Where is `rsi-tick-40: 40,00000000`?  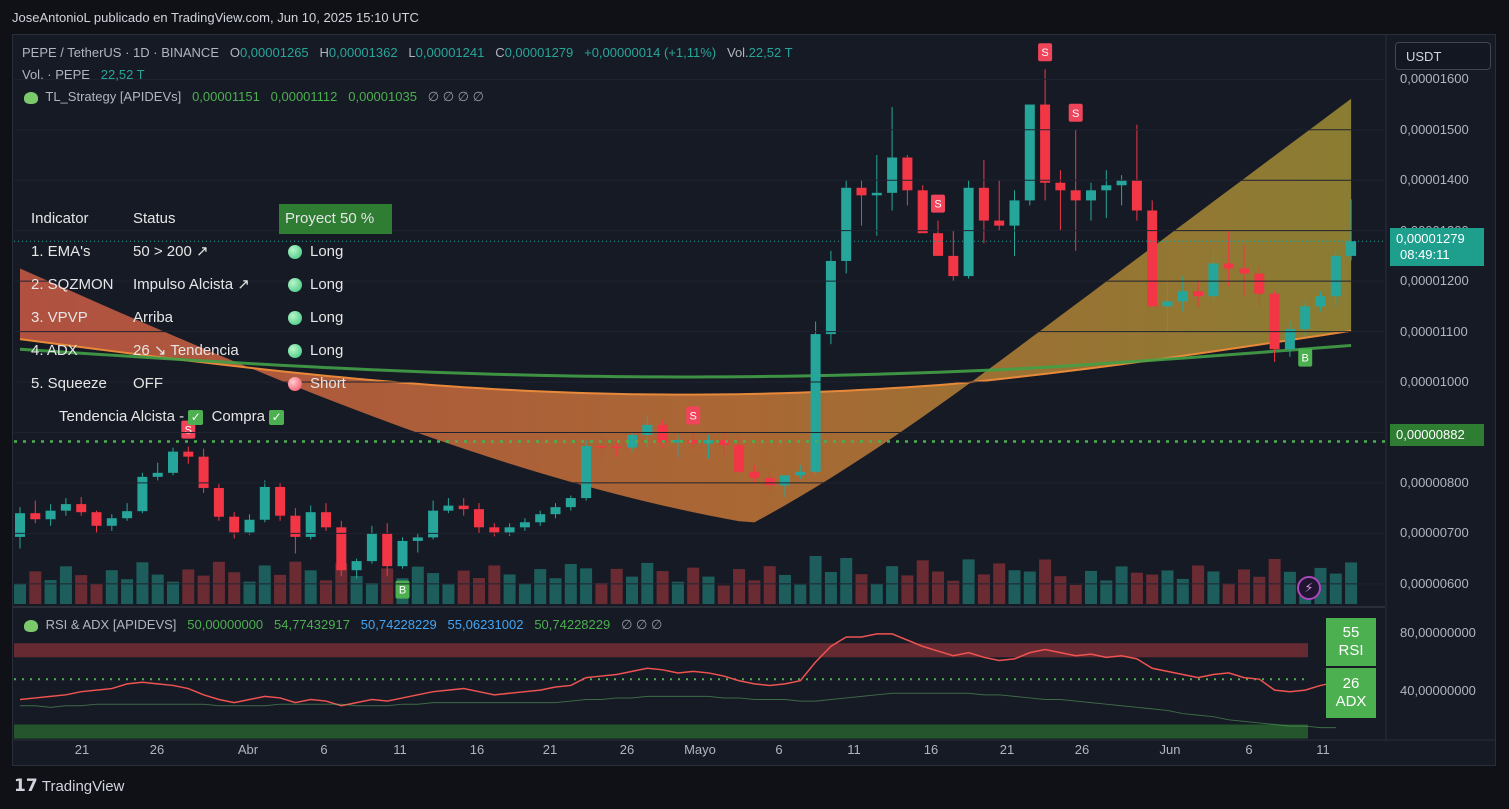 rsi-tick-40: 40,00000000 is located at coordinates (1438, 690).